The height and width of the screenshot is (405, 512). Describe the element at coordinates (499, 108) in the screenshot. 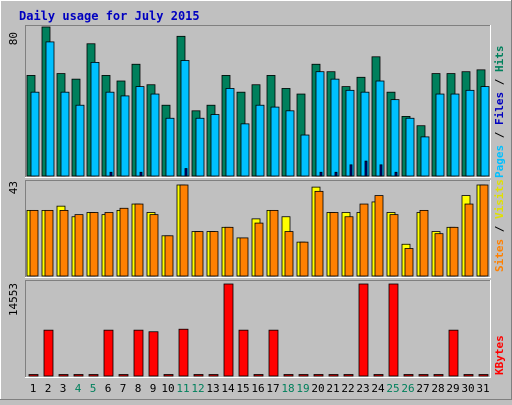

I see `legend-files: Files` at that location.